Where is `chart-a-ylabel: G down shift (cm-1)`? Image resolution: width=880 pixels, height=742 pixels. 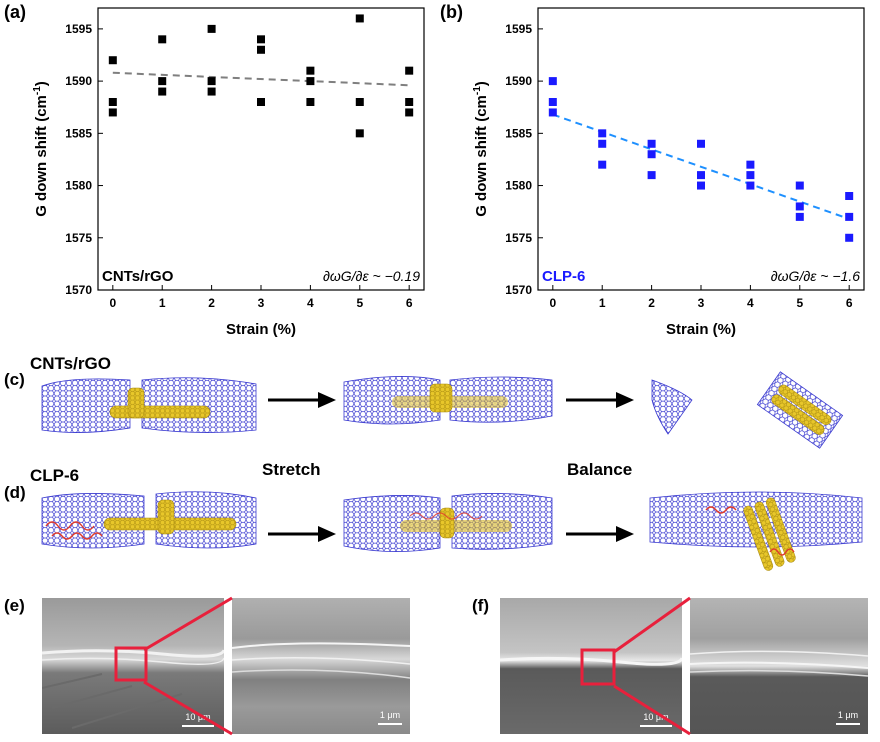 chart-a-ylabel: G down shift (cm-1) is located at coordinates (41, 149).